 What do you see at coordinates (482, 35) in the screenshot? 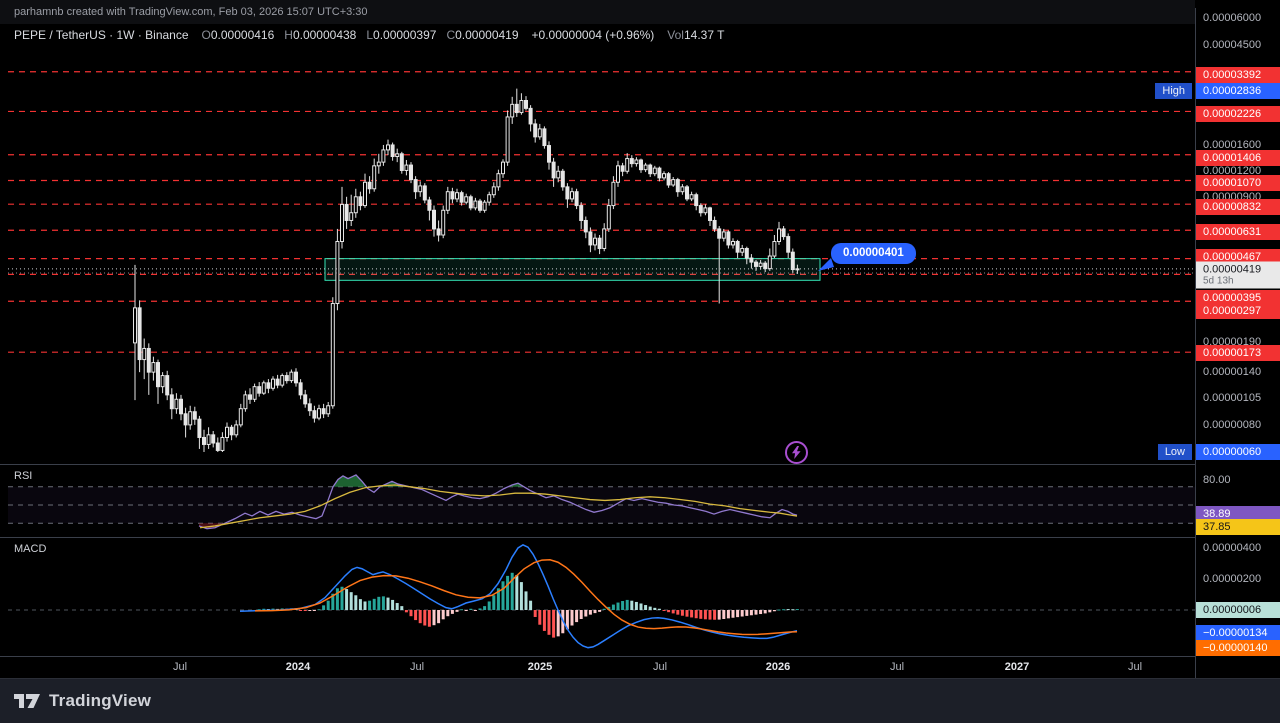
I see `ohlc-token: C0.00000419` at bounding box center [482, 35].